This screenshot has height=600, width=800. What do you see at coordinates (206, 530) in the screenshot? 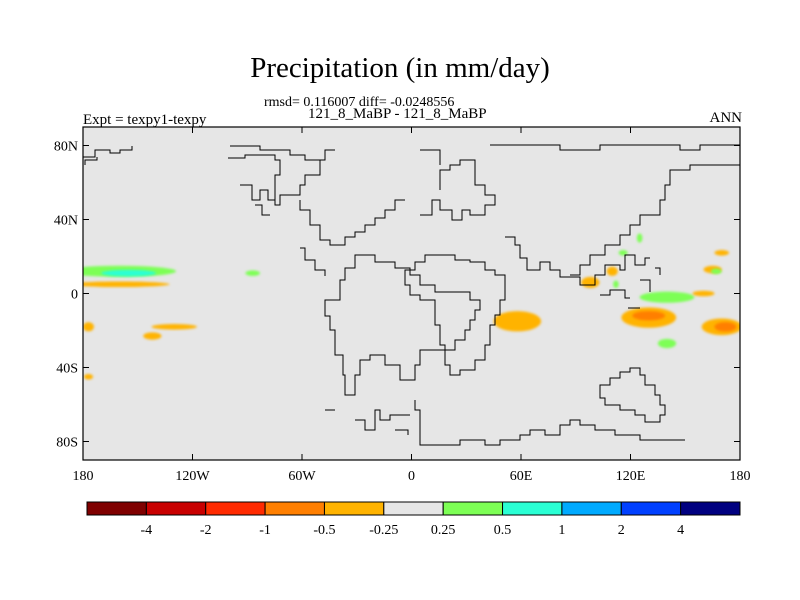
I see `colorbar-label: -2` at bounding box center [206, 530].